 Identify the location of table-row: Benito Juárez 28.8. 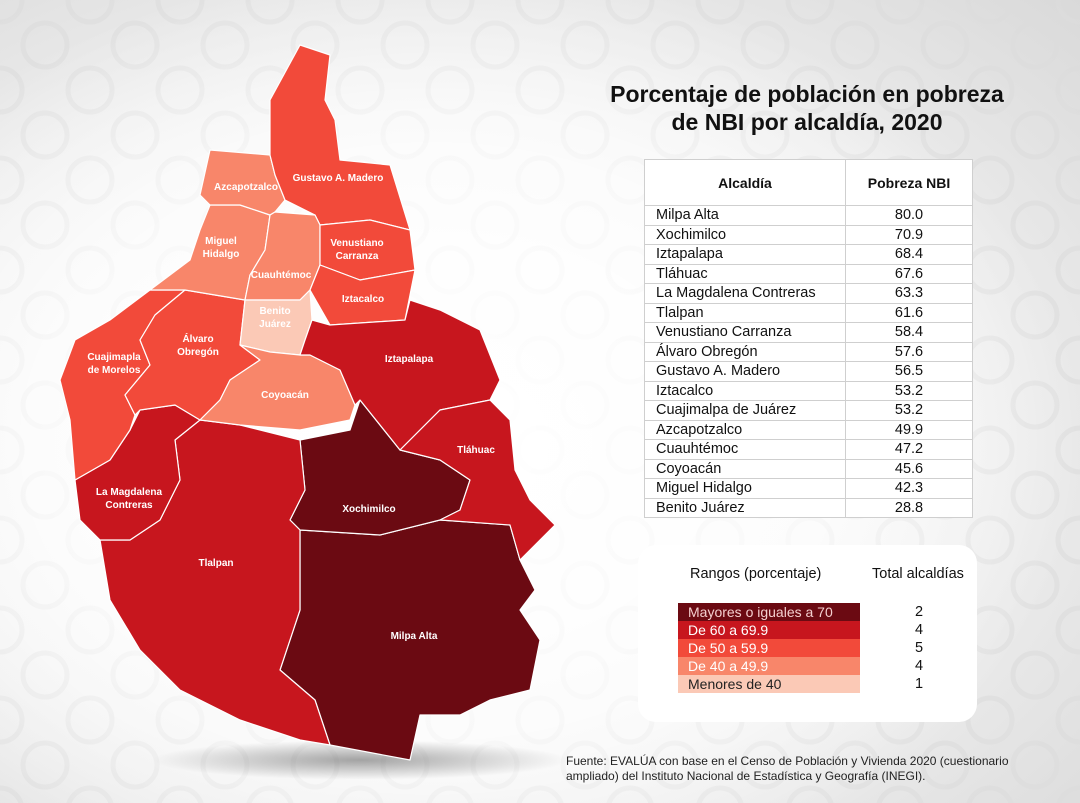
(808, 507).